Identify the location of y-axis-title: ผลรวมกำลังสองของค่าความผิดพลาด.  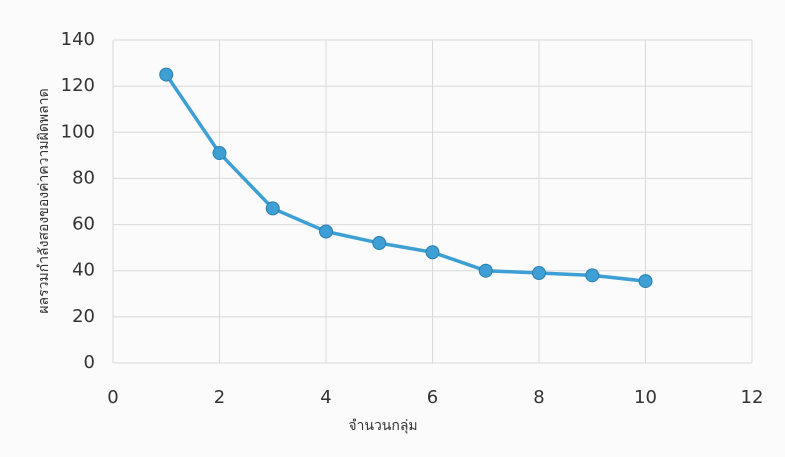
(44, 200).